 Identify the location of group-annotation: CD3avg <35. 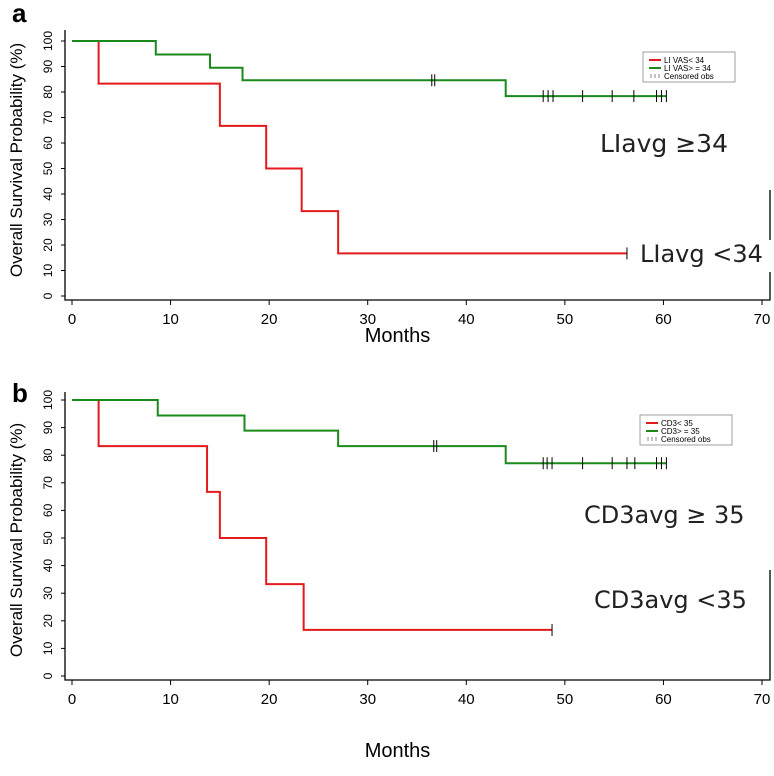
(670, 600).